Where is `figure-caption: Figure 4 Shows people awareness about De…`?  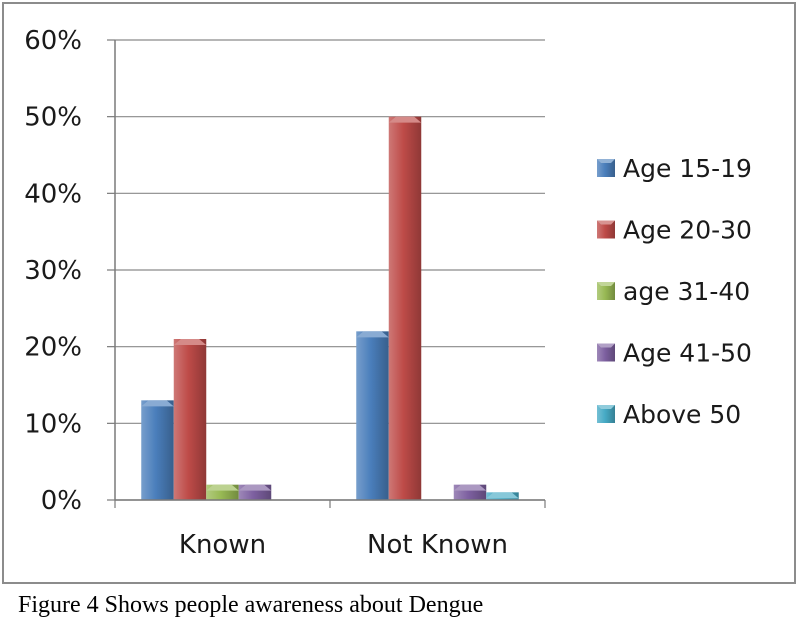
figure-caption: Figure 4 Shows people awareness about De… is located at coordinates (251, 605).